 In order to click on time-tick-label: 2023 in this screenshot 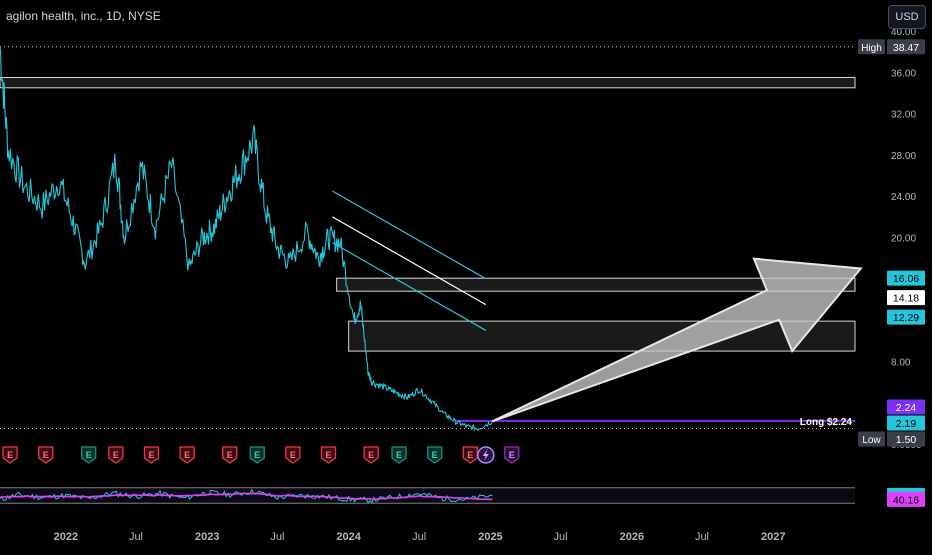, I will do `click(207, 537)`.